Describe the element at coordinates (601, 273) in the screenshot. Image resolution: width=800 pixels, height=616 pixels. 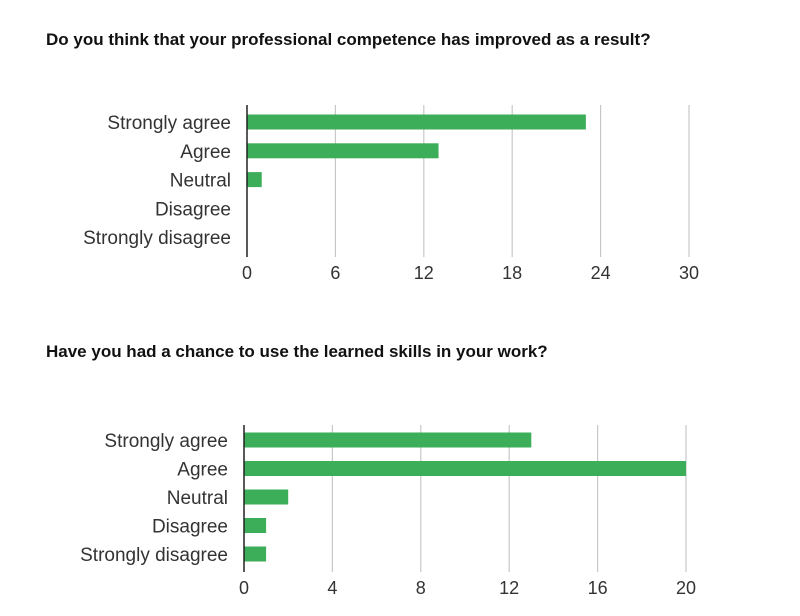
I see `tick-label: 24` at that location.